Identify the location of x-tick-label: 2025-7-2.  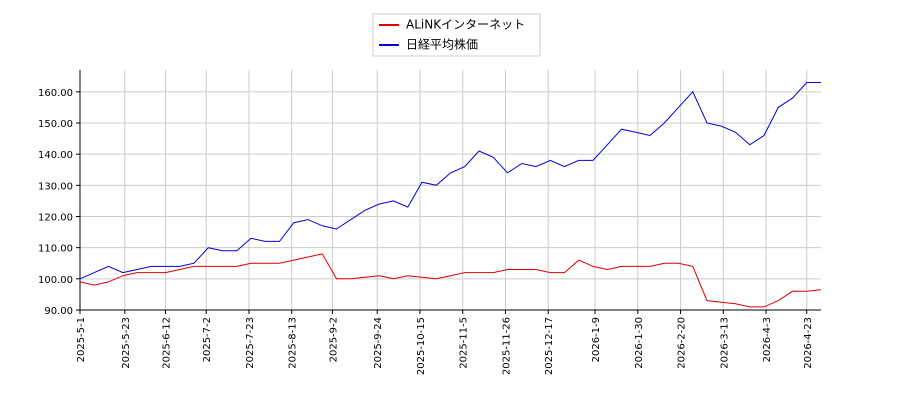
(207, 339).